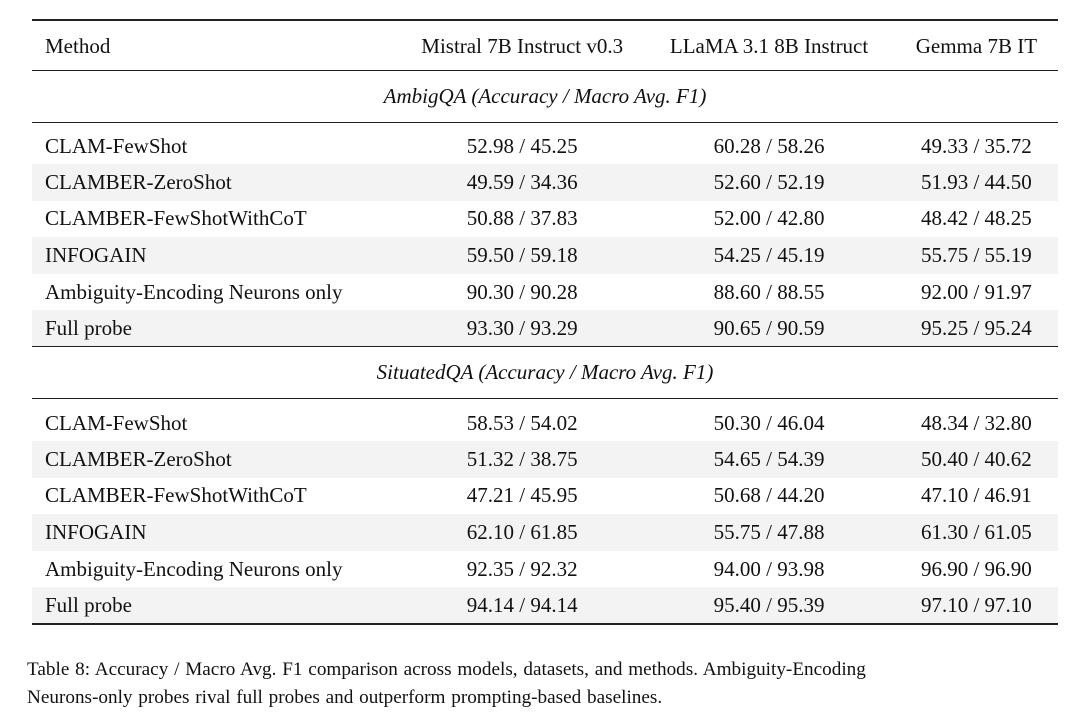  What do you see at coordinates (522, 218) in the screenshot?
I see `mistral-score-cell: 50.88 / 37.83` at bounding box center [522, 218].